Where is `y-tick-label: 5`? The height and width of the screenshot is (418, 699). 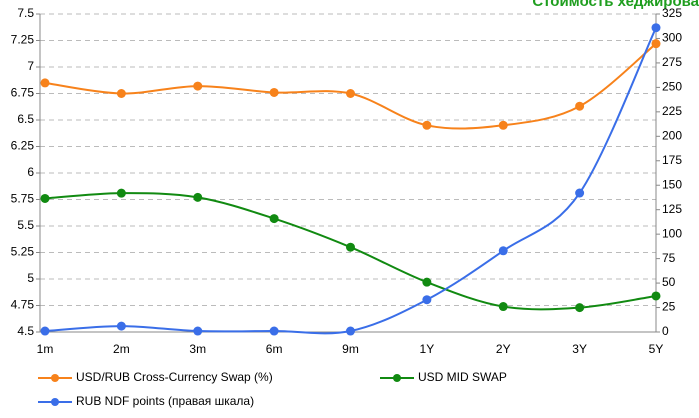 y-tick-label: 5 is located at coordinates (30, 278).